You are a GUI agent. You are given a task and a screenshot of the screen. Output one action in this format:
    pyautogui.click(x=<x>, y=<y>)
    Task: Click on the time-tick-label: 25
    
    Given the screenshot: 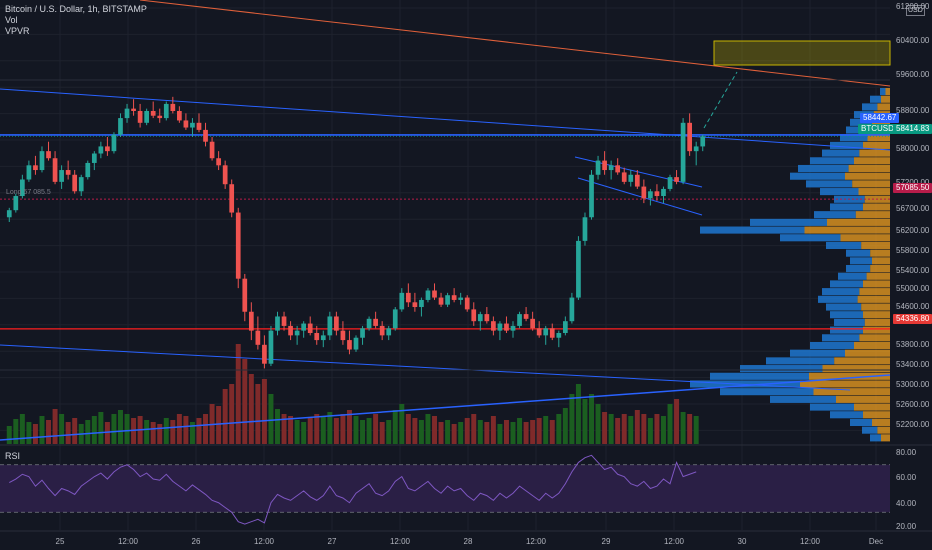 What is the action you would take?
    pyautogui.click(x=60, y=541)
    